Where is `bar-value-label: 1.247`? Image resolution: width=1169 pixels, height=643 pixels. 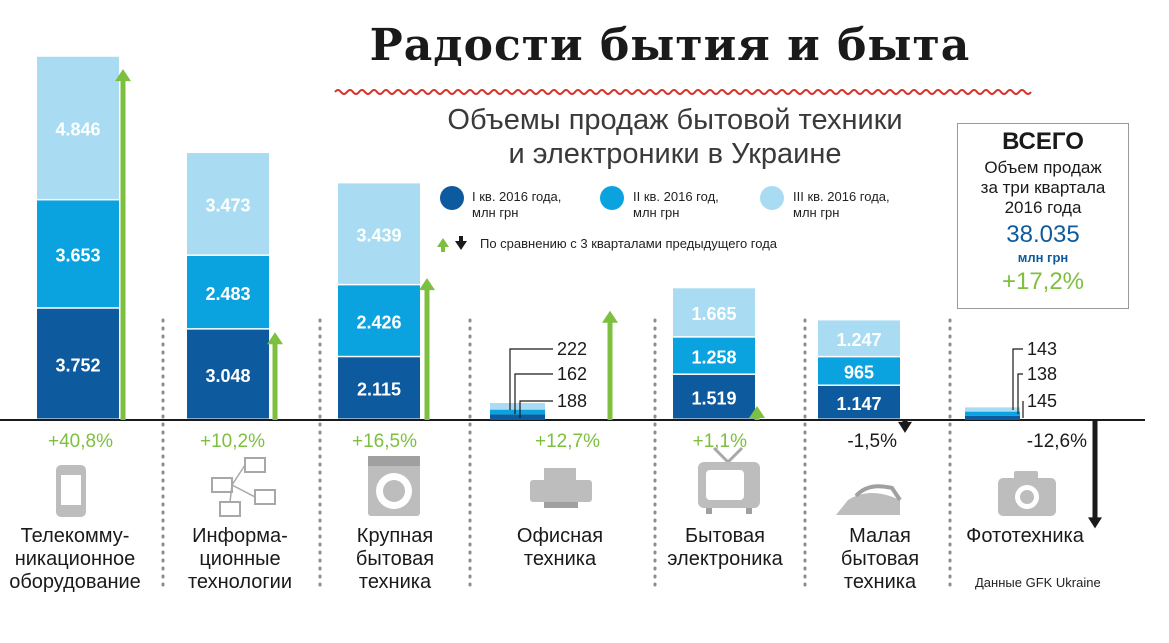 bar-value-label: 1.247 is located at coordinates (858, 340).